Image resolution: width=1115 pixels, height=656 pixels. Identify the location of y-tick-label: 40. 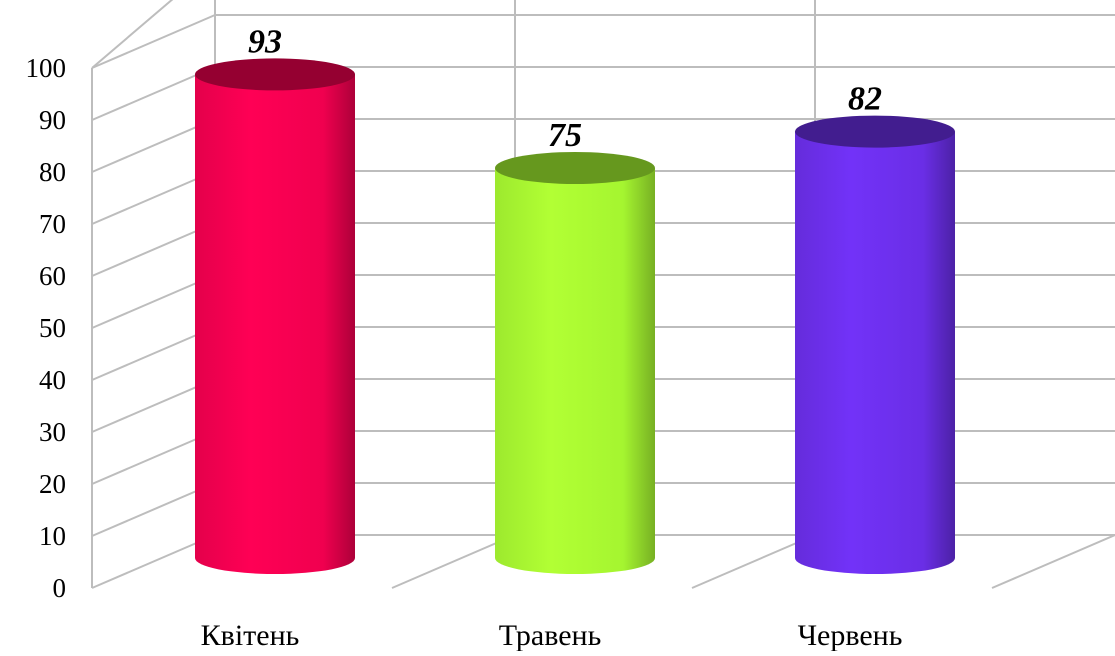
(52, 380).